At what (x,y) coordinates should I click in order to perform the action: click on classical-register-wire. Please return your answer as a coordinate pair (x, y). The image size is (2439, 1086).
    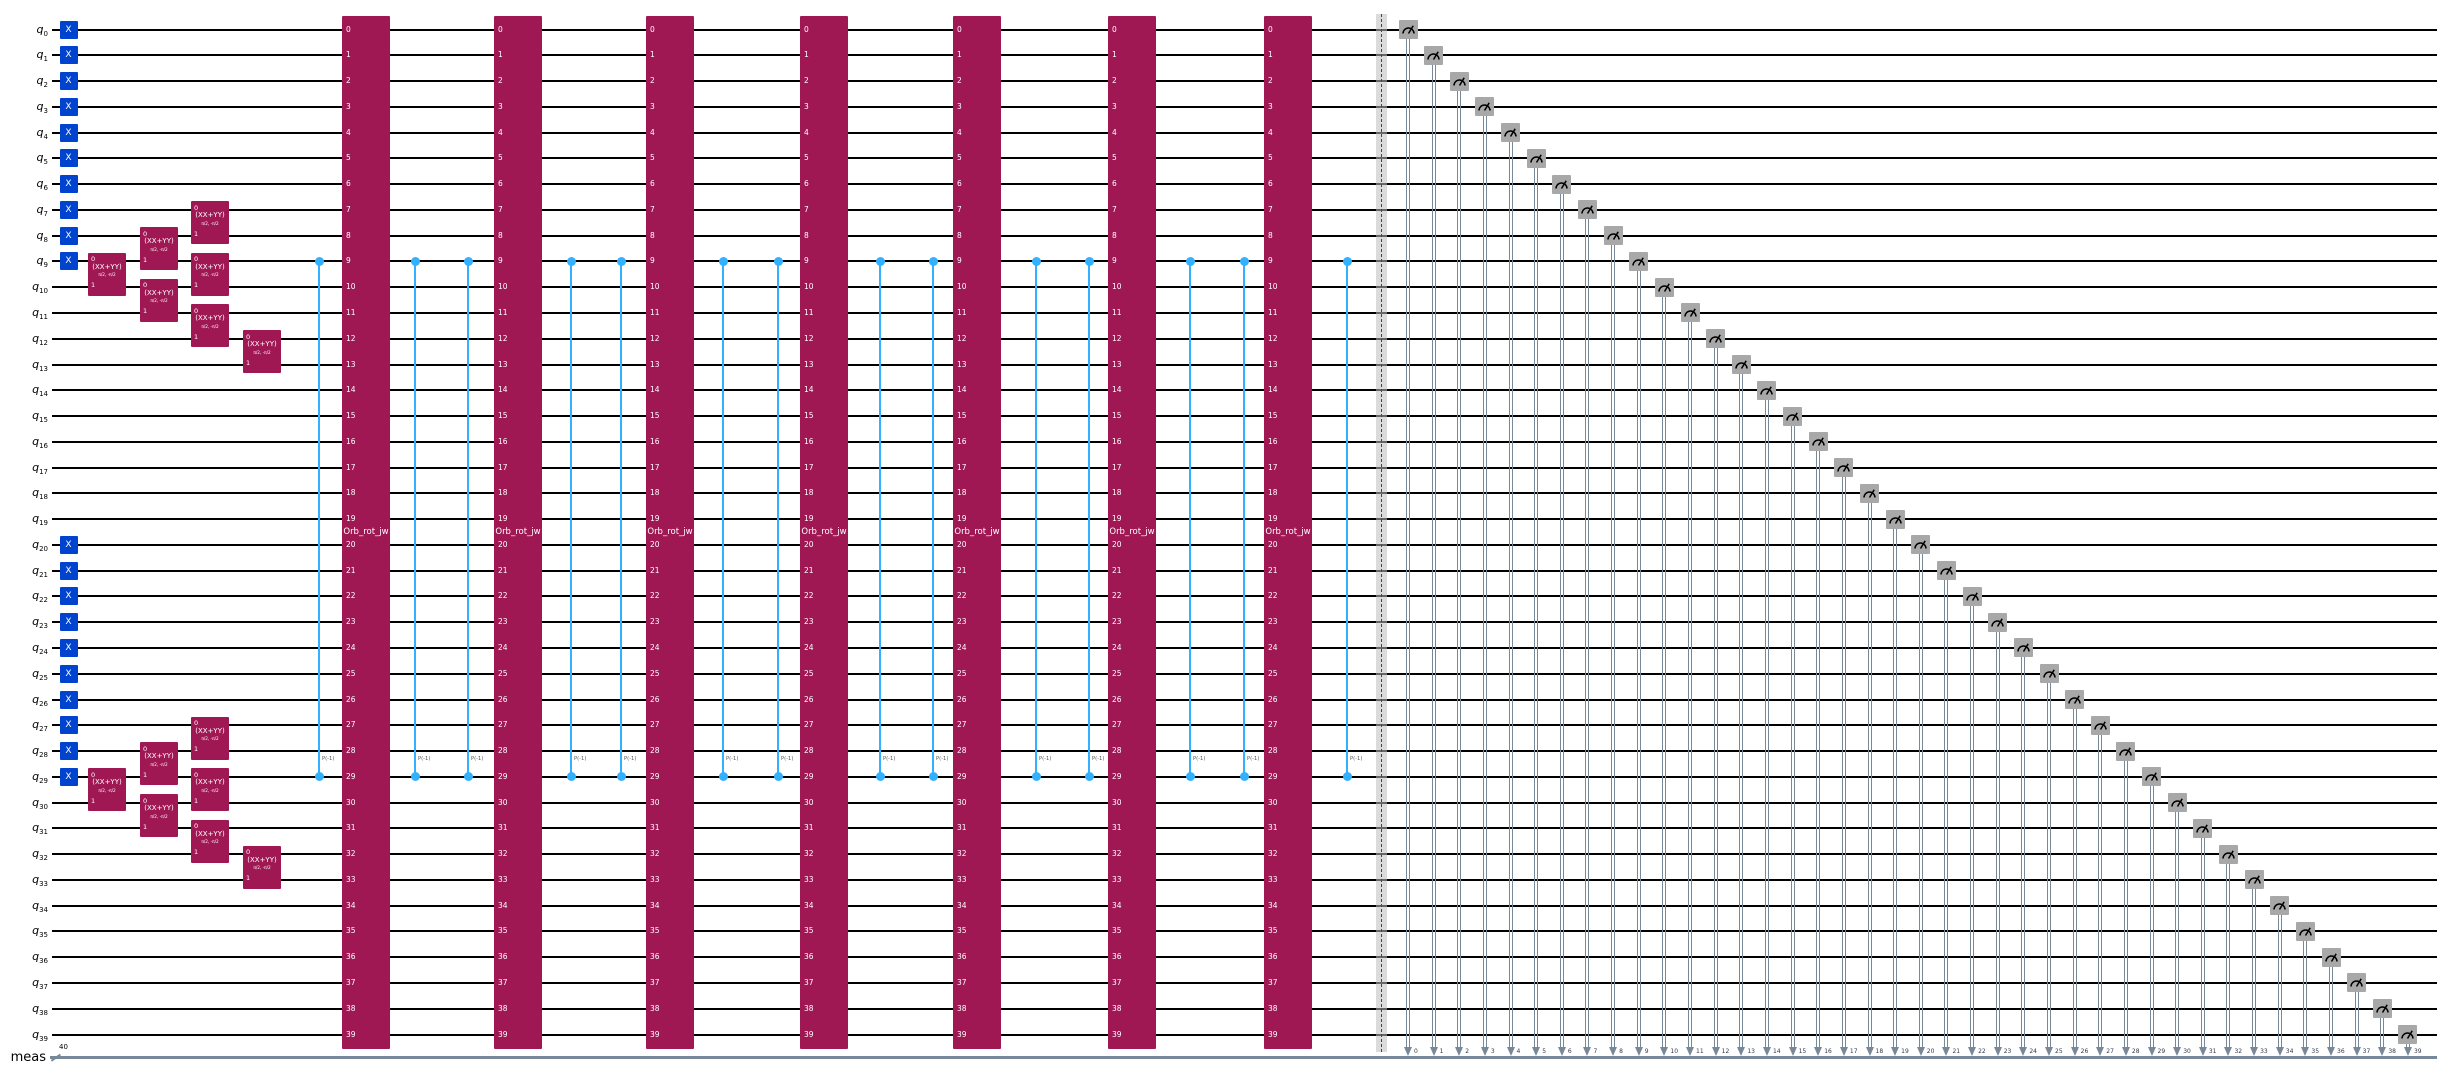
    Looking at the image, I should click on (1243, 1057).